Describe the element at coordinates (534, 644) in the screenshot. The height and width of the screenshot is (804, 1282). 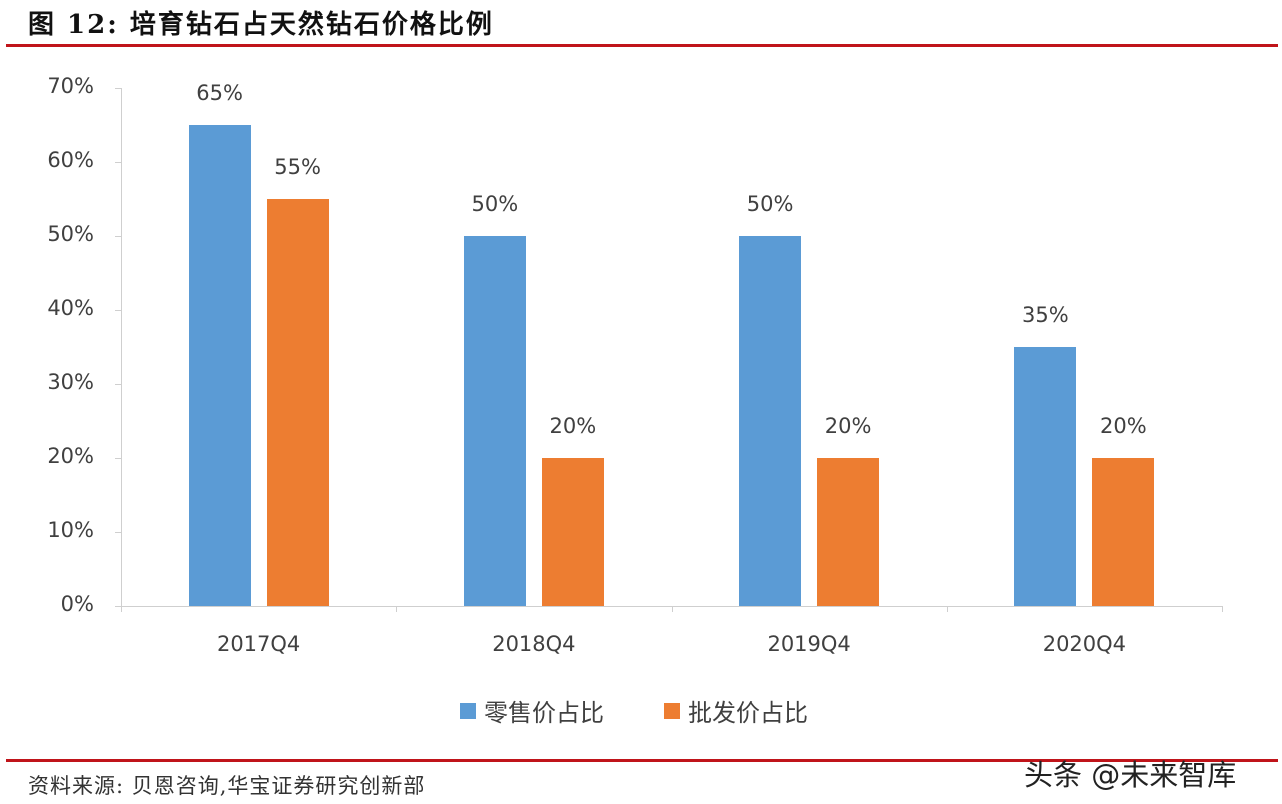
I see `x-tick-label: 2018Q4` at that location.